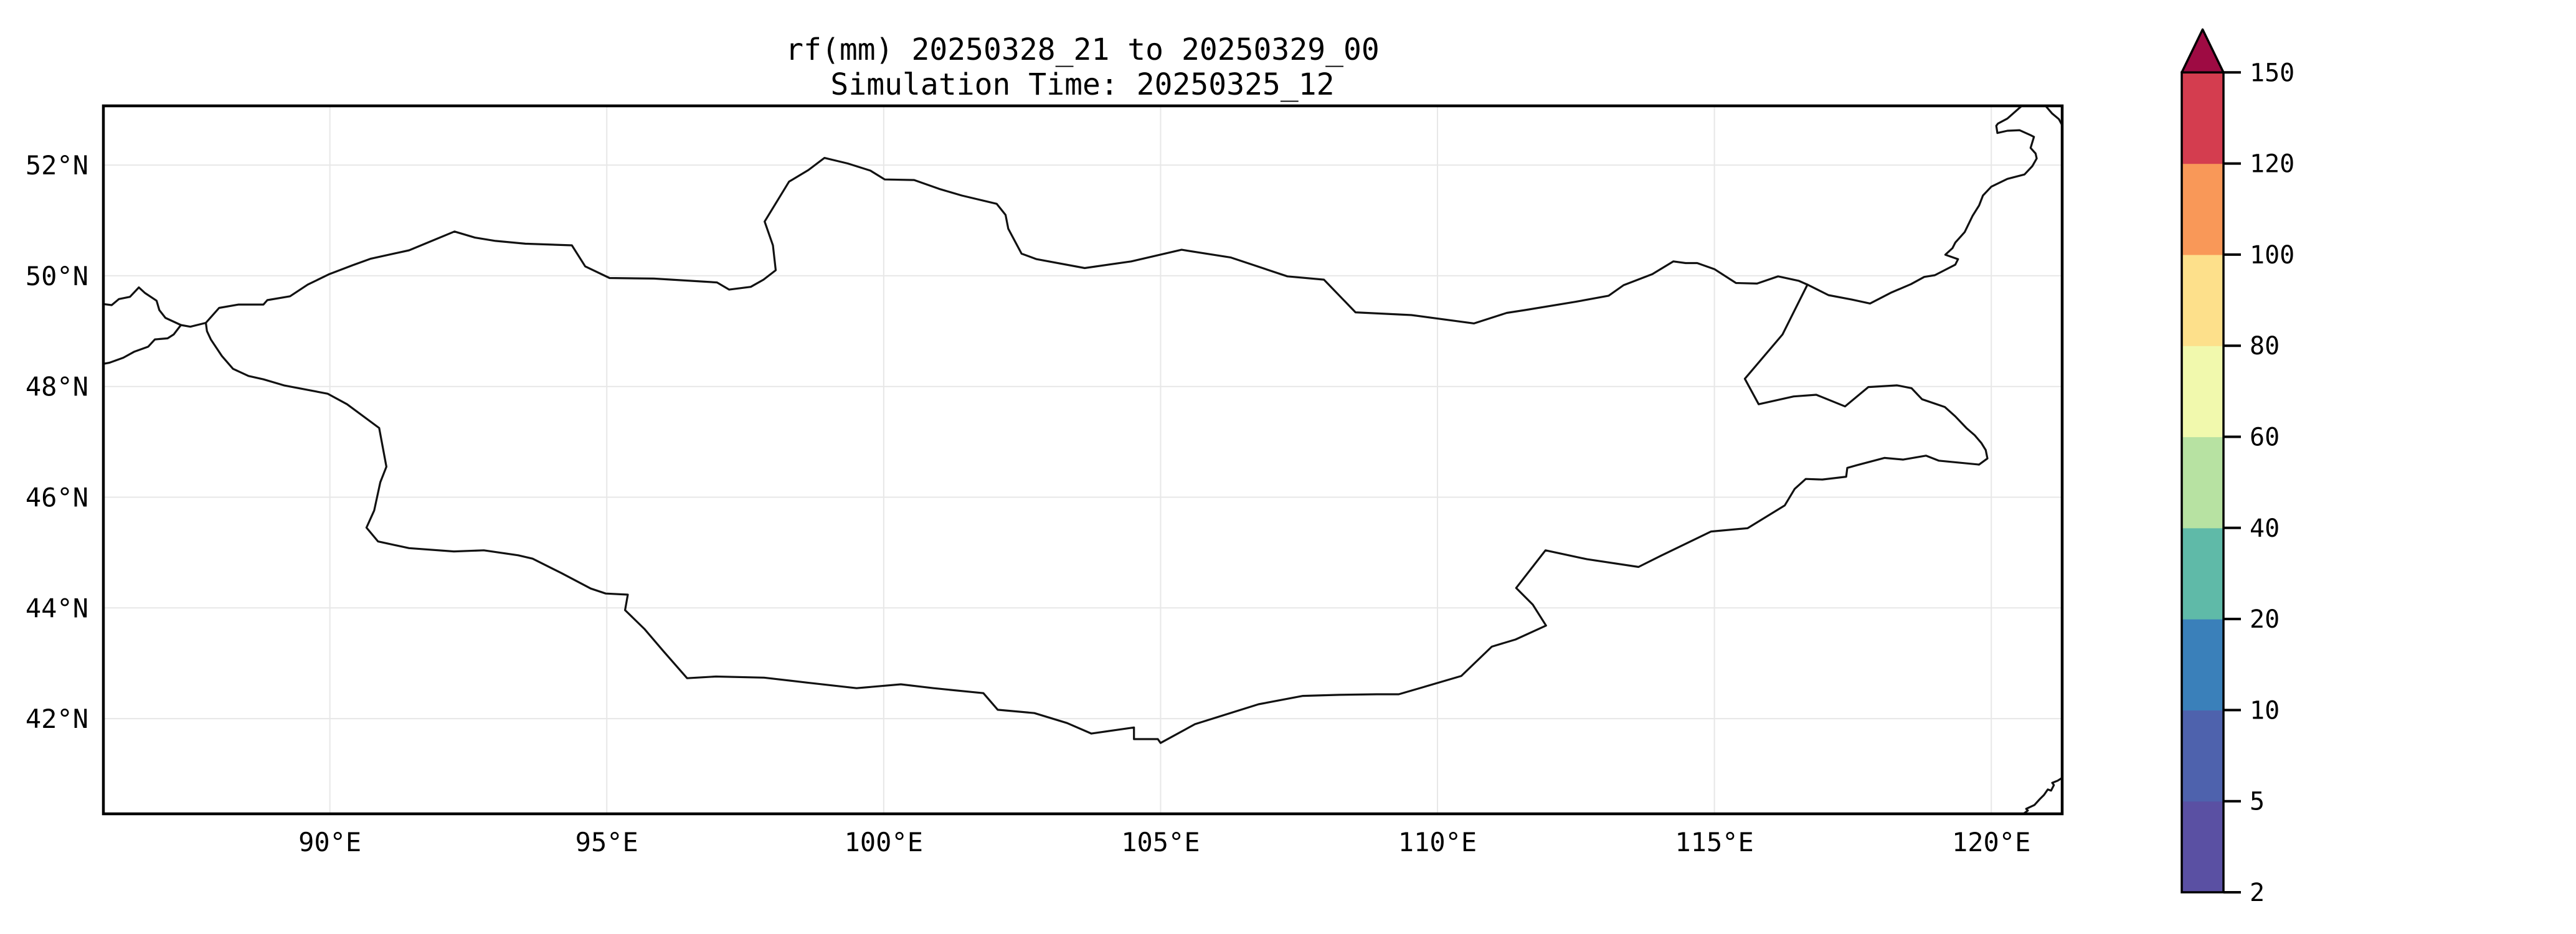 This screenshot has width=2576, height=934. Describe the element at coordinates (193, 324) in the screenshot. I see `border-west_tripoint_link` at that location.